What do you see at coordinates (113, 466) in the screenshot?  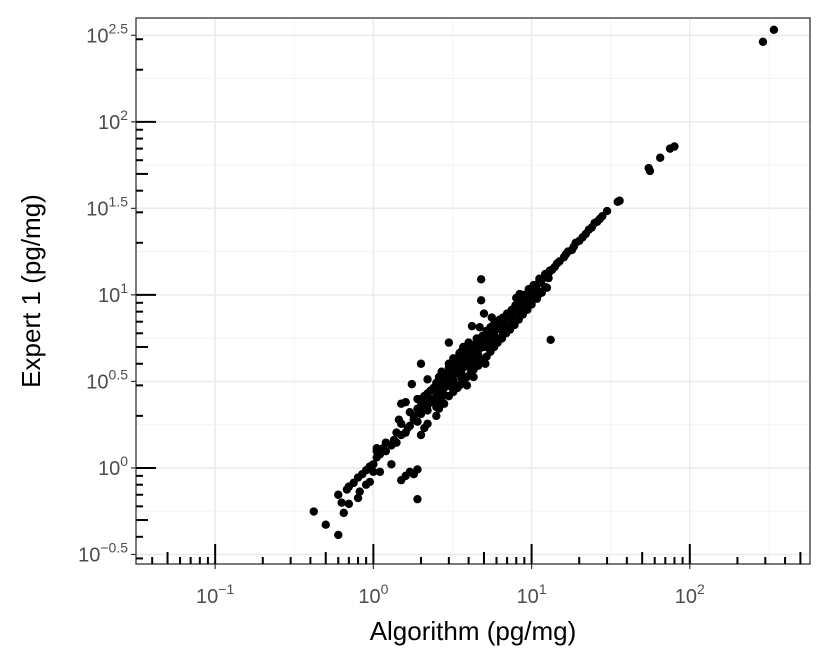 I see `y-tick-label: 10⁰` at bounding box center [113, 466].